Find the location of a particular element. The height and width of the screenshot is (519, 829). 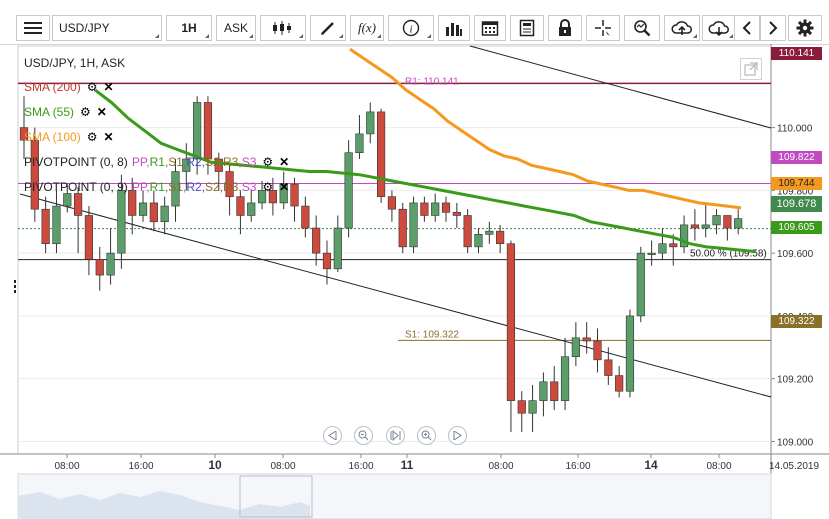

fib-label: 50.00 % (109.58) is located at coordinates (728, 254).